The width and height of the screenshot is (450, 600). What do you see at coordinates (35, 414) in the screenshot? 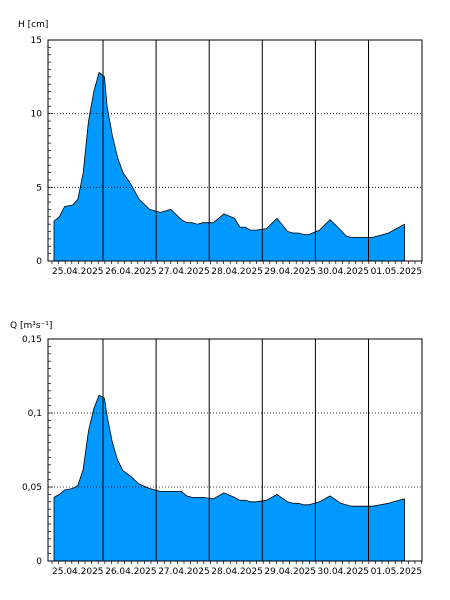
I see `y-tick-label: 0,1` at bounding box center [35, 414].